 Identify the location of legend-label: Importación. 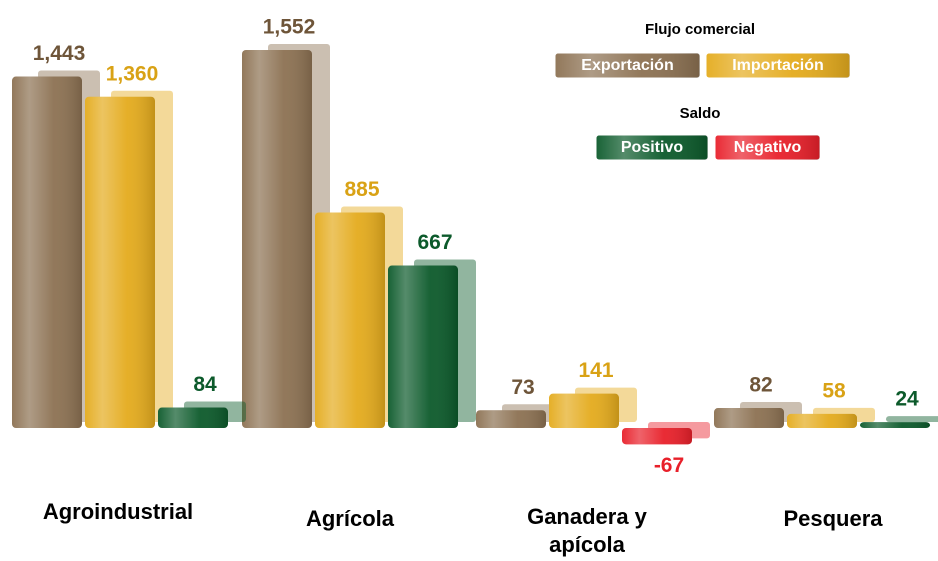
(778, 65).